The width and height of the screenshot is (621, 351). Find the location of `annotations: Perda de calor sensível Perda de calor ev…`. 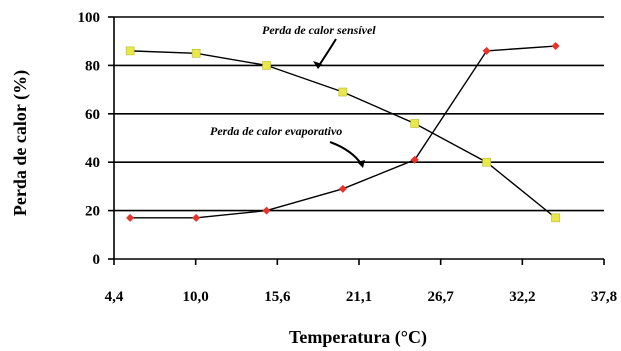

annotations: Perda de calor sensível Perda de calor ev… is located at coordinates (293, 95).